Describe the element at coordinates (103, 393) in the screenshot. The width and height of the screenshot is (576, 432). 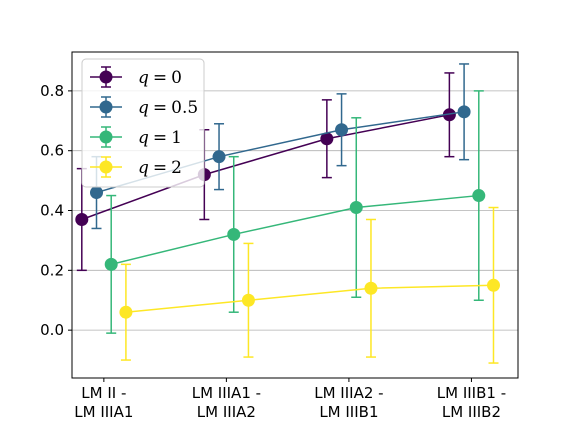
I see `x-tick-label-line: LM II -` at that location.